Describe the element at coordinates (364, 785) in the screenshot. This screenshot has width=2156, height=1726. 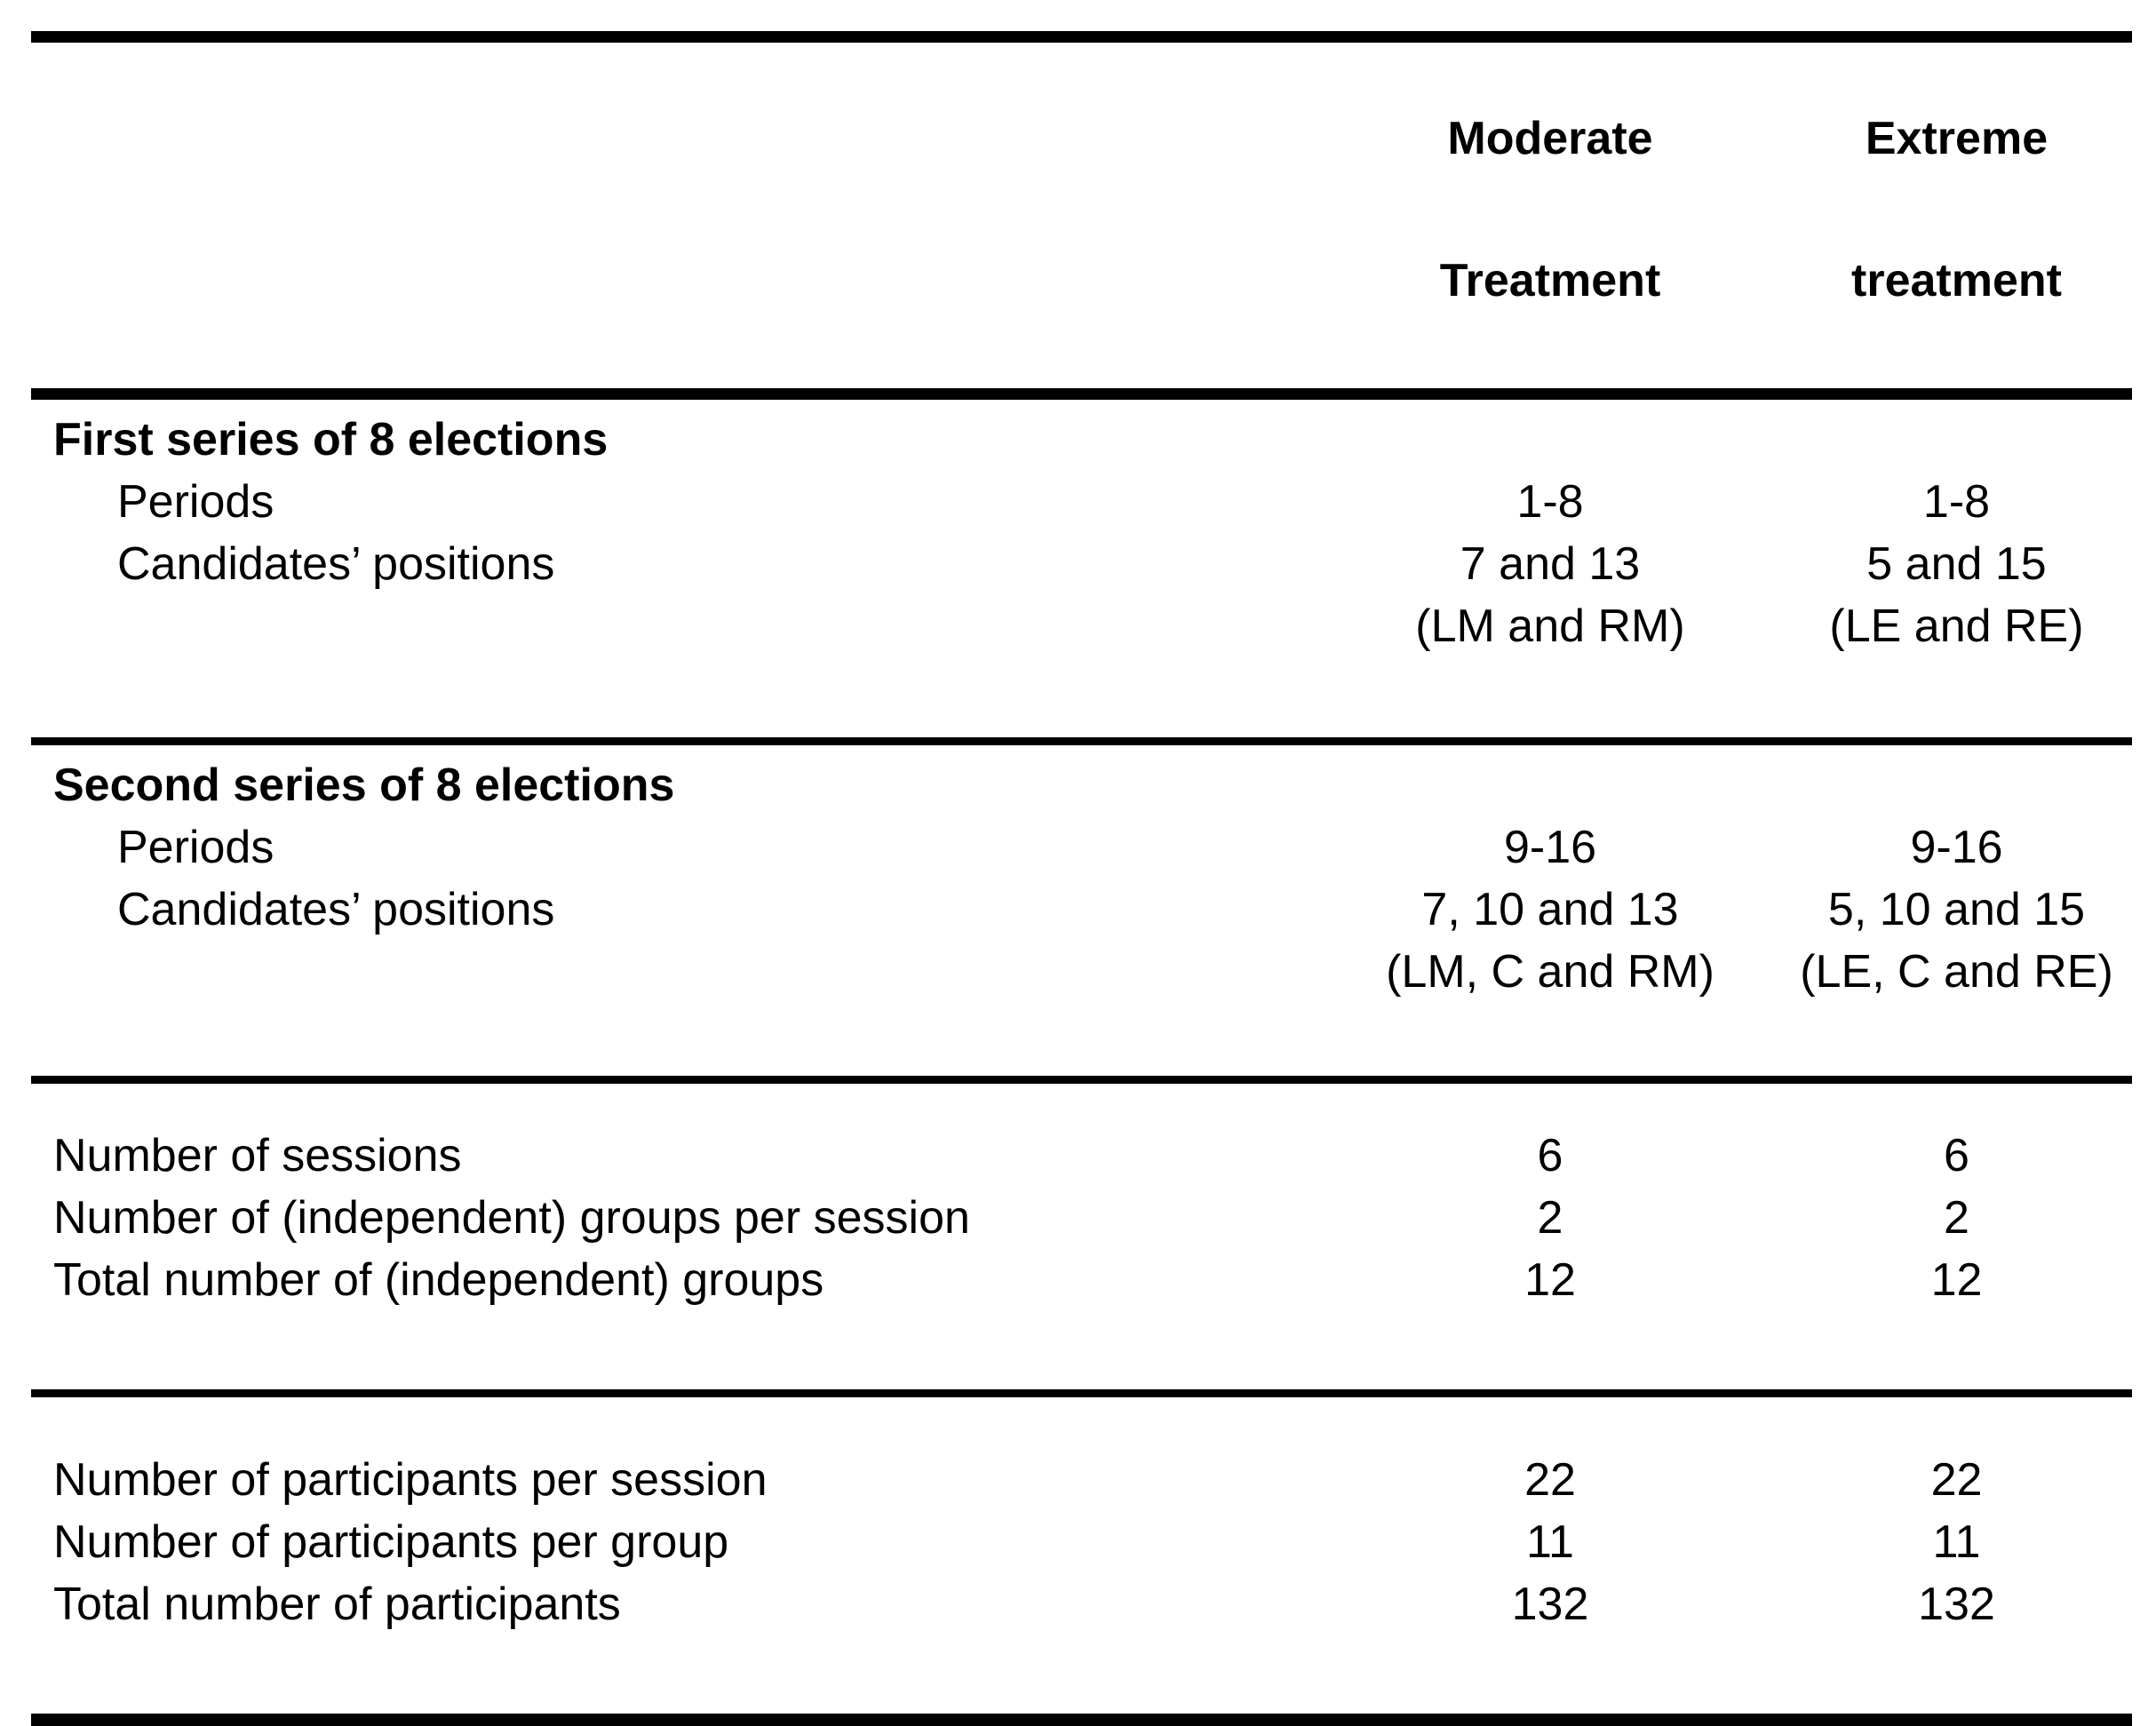
I see `section-title: Second series of 8 elections` at that location.